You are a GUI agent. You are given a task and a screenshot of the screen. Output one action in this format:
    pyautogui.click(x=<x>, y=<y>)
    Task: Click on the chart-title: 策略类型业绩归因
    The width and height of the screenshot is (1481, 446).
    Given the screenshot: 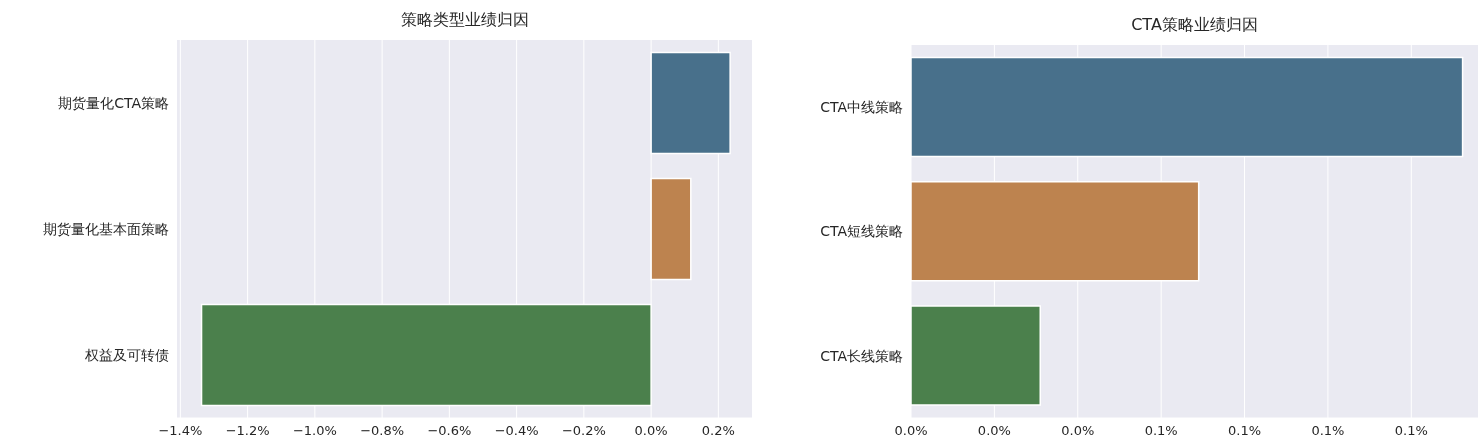 What is the action you would take?
    pyautogui.click(x=464, y=20)
    